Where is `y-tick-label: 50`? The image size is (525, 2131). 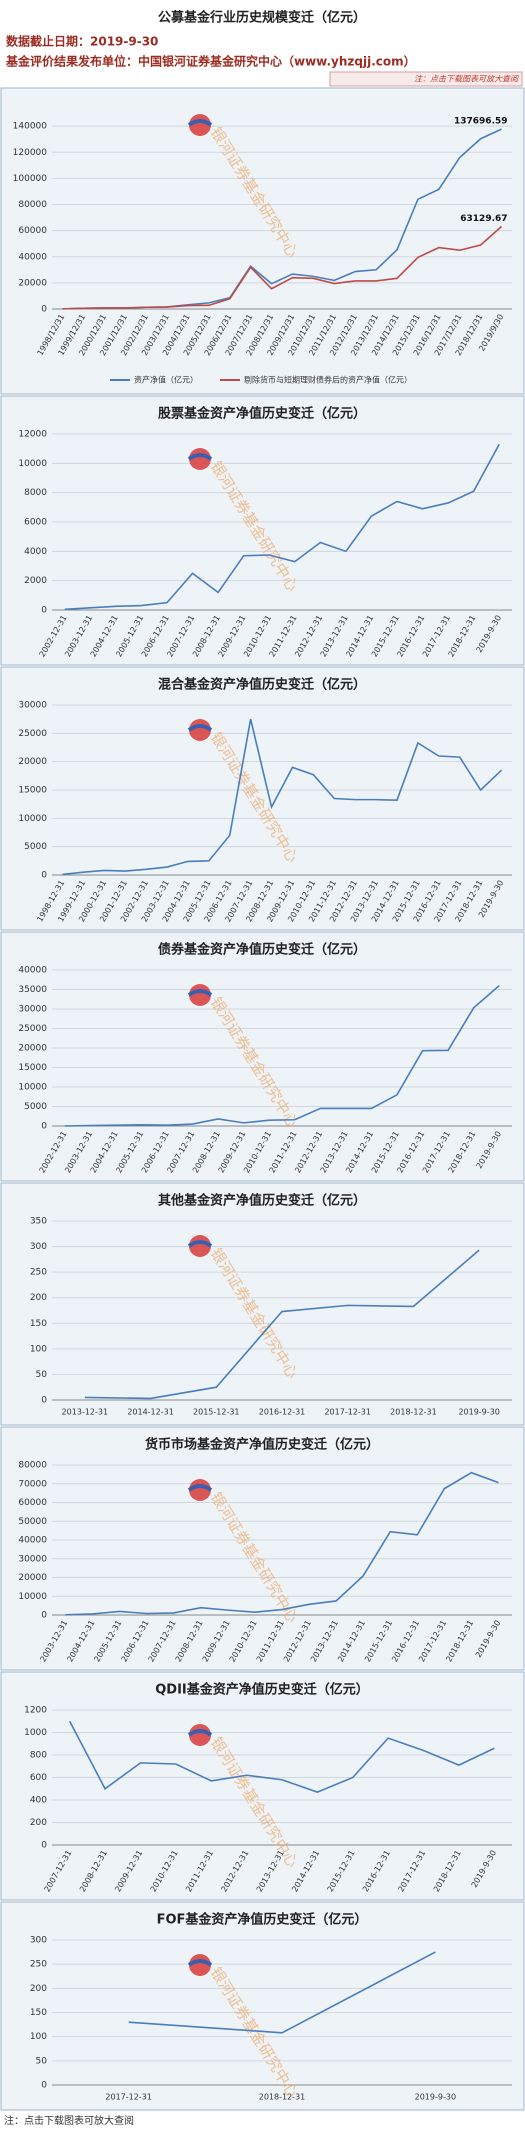 y-tick-label: 50 is located at coordinates (42, 2061).